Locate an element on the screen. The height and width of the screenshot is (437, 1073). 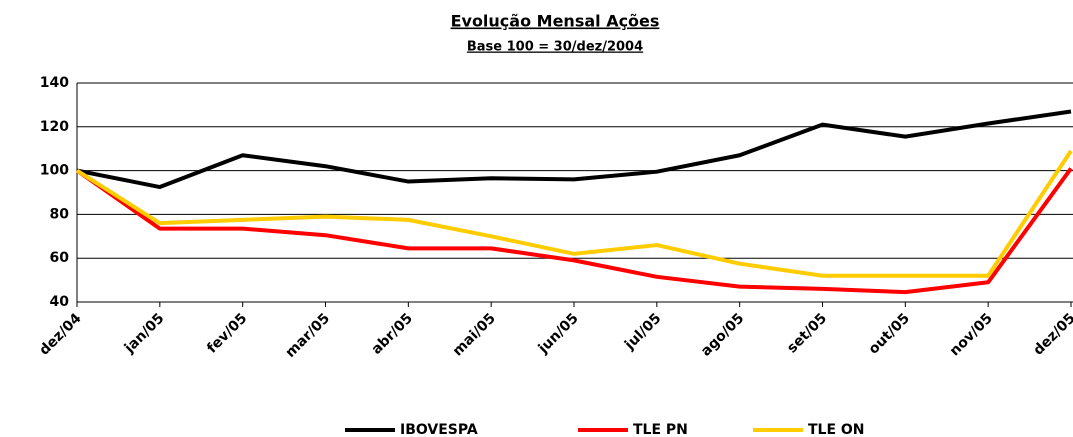
chart-subtitle: Base 100 = 30/dez/2004 is located at coordinates (555, 47).